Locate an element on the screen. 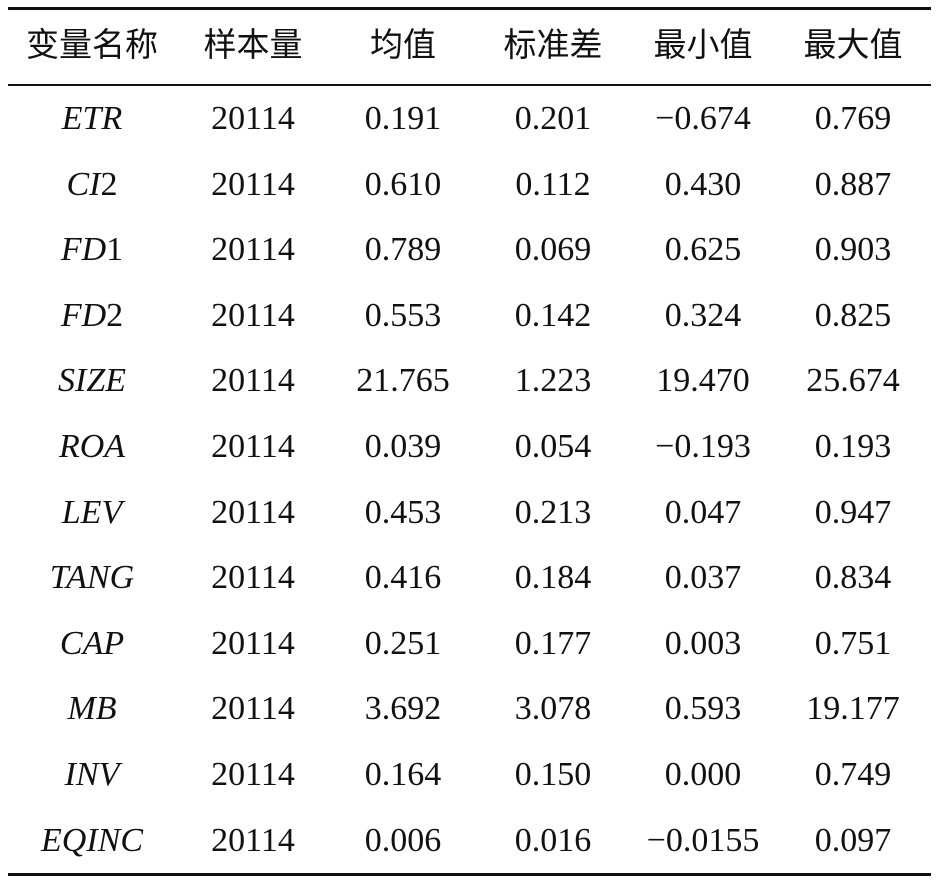 The height and width of the screenshot is (881, 939). value-cell: 3.692 is located at coordinates (403, 709).